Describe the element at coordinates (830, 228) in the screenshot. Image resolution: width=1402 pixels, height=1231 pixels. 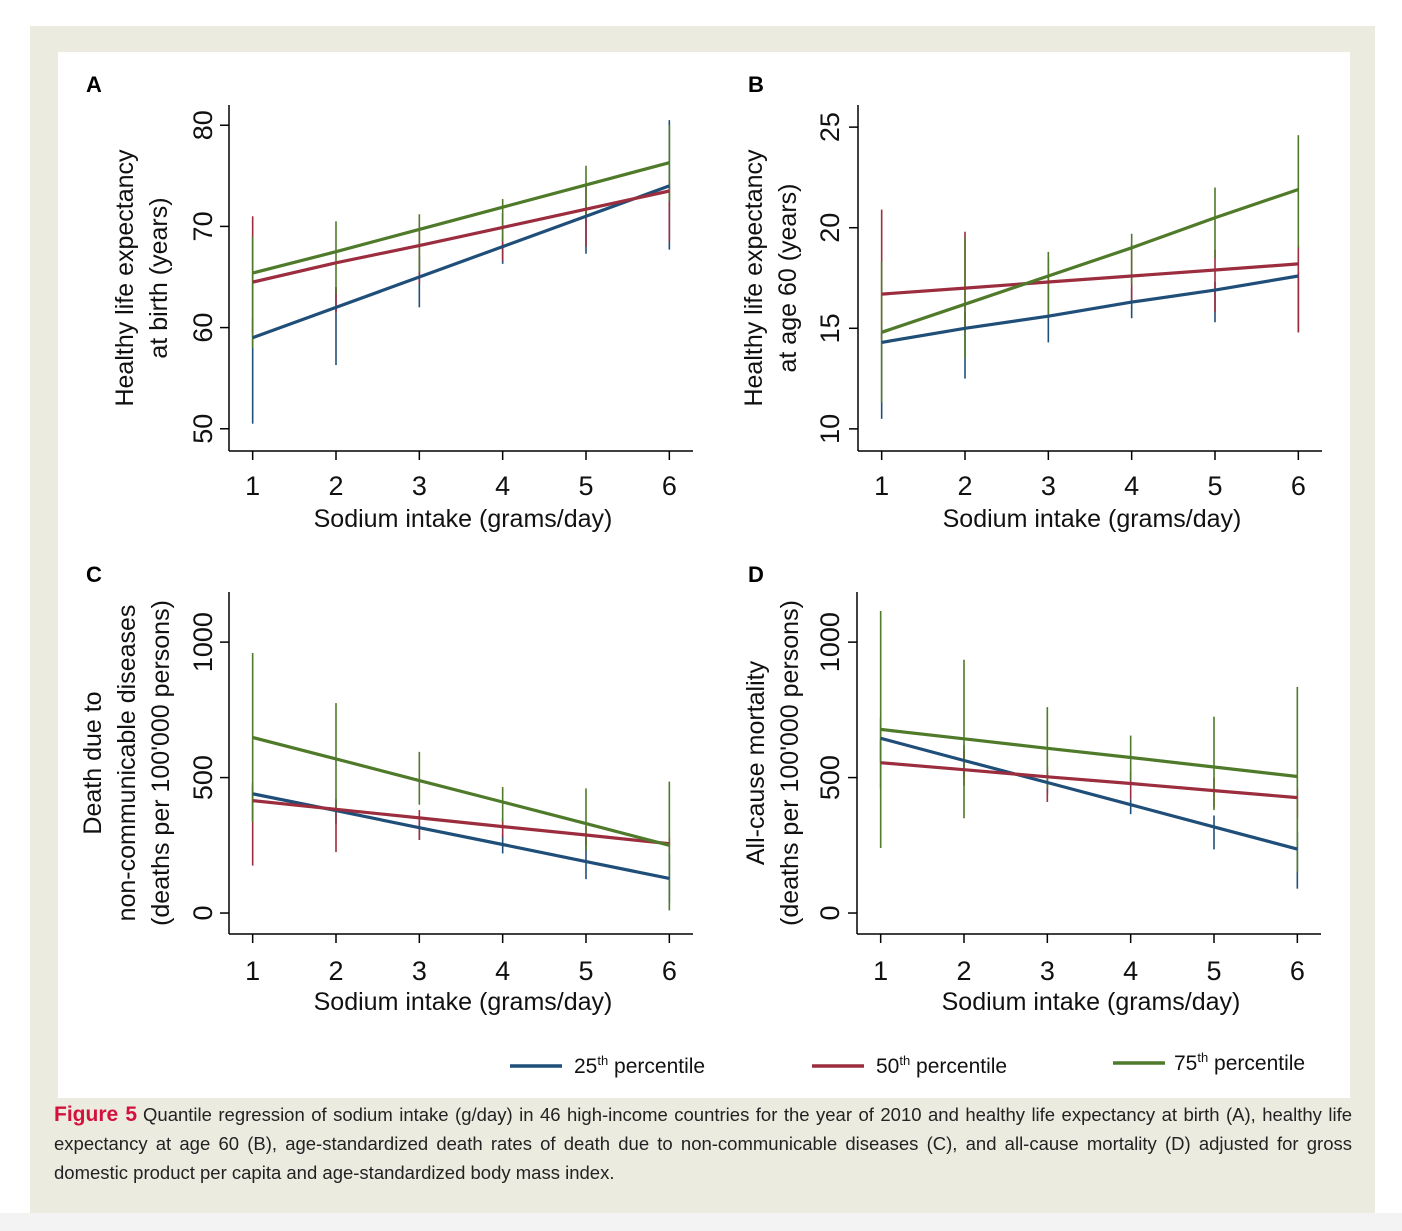
I see `y-tick-label: 20` at that location.